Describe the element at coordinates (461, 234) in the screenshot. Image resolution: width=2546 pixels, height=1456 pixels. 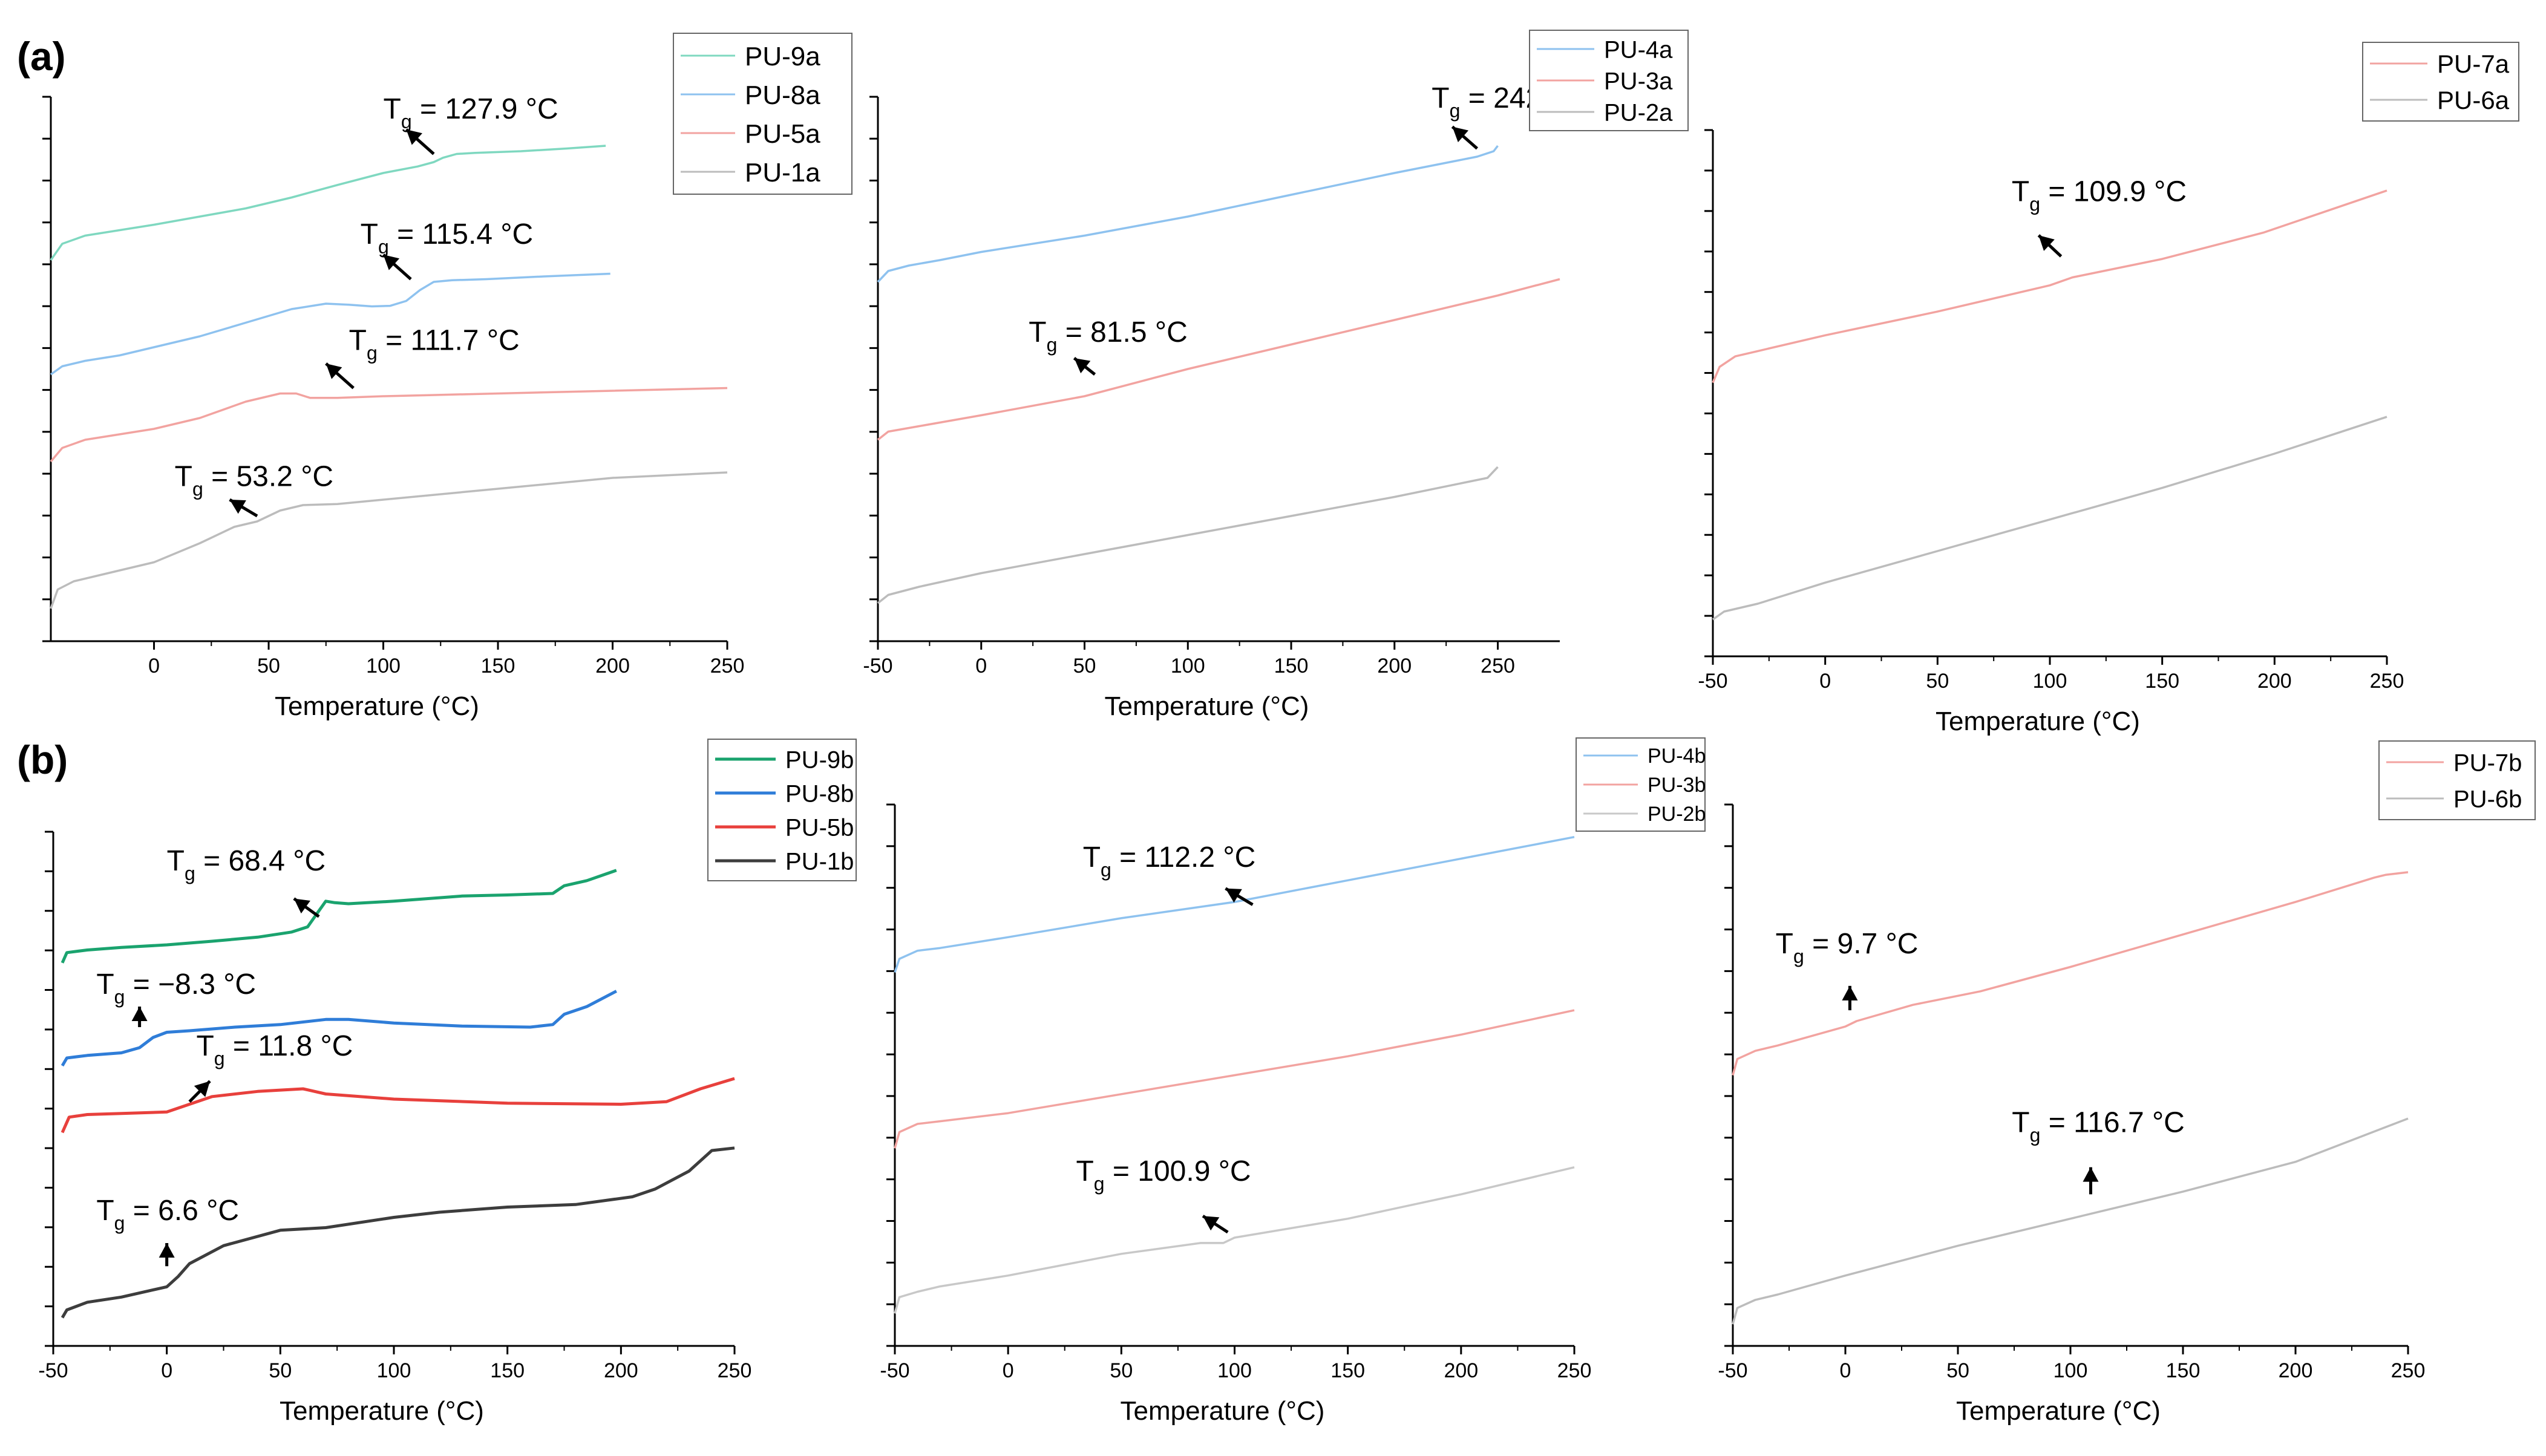
I see `tg-value: = 115.4 °C` at that location.